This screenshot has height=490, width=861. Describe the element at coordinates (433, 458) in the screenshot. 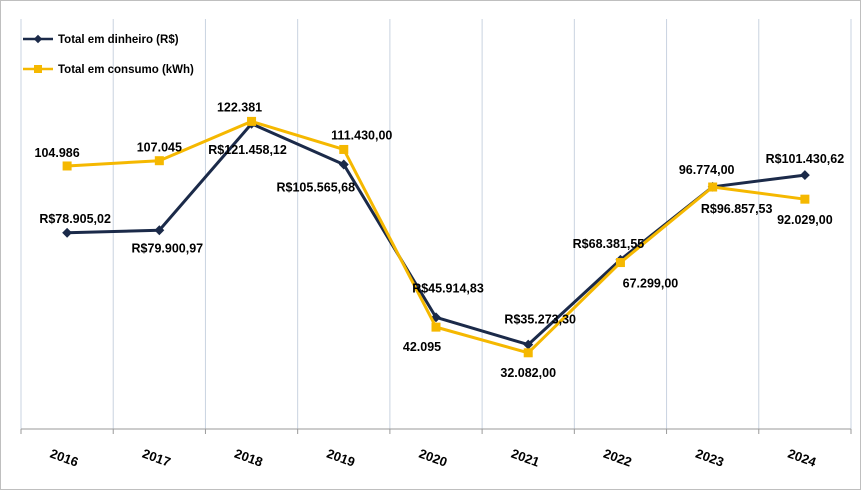

I see `x-tick-label-2020: 2020` at that location.